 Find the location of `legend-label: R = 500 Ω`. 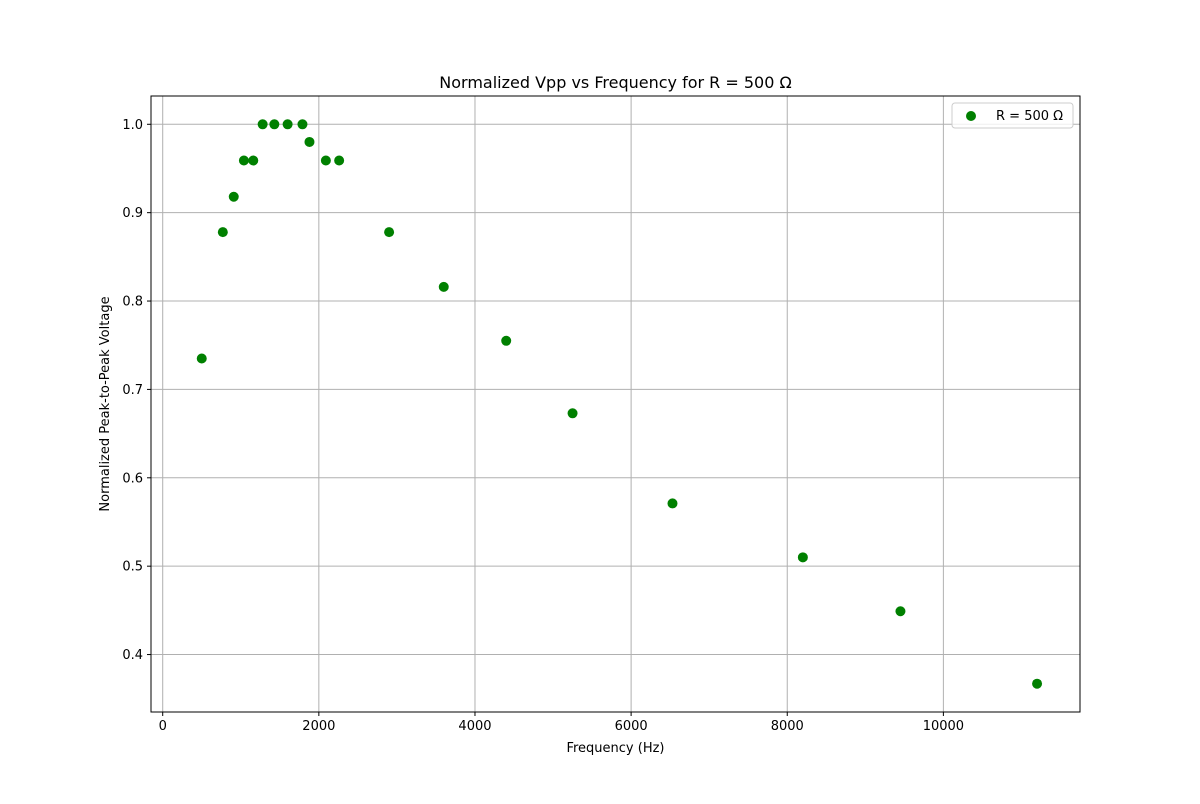

legend-label: R = 500 Ω is located at coordinates (1029, 116).